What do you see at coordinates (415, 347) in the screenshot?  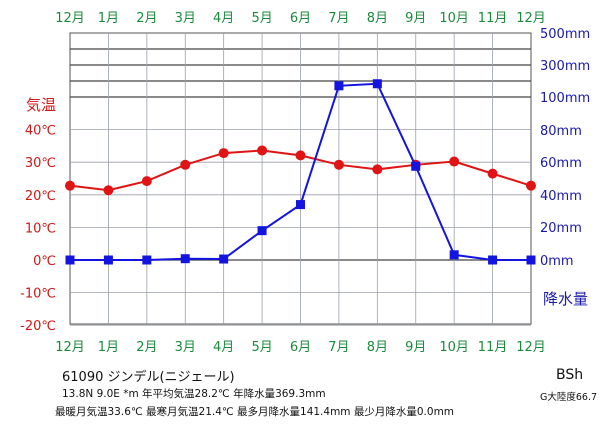 I see `month-label-bottom: 9月` at bounding box center [415, 347].